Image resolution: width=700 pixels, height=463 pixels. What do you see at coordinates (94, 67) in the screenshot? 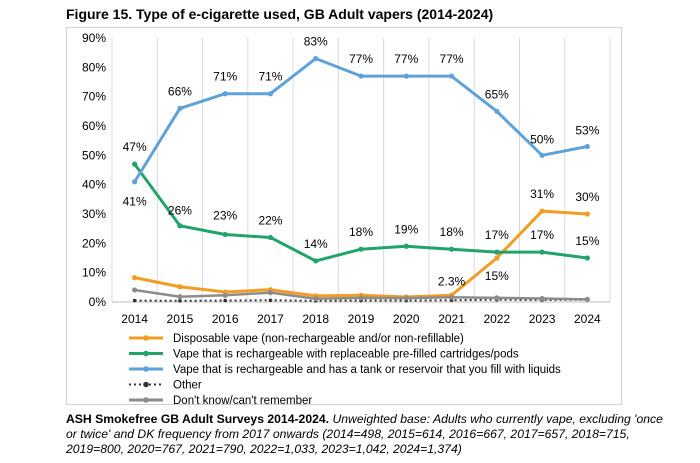
I see `y-tick-label: 80%` at bounding box center [94, 67].